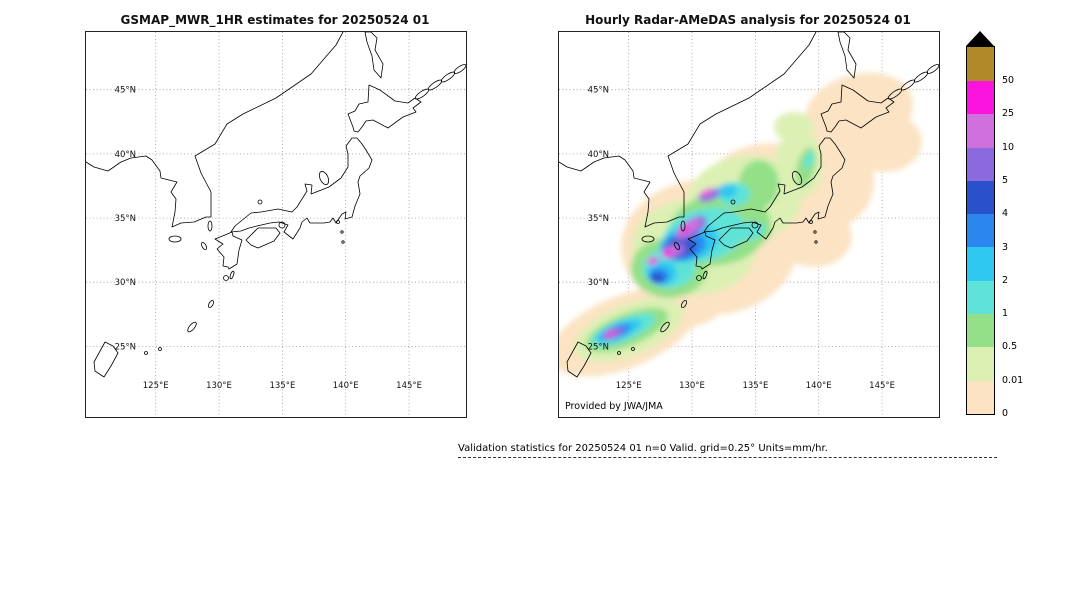 Image resolution: width=1080 pixels, height=612 pixels. I want to click on colorbar-bar, so click(980, 230).